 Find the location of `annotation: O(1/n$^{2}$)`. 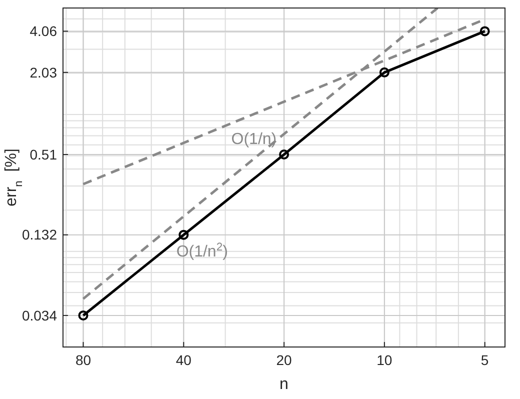

annotation: O(1/n$^{2}$) is located at coordinates (202, 251).